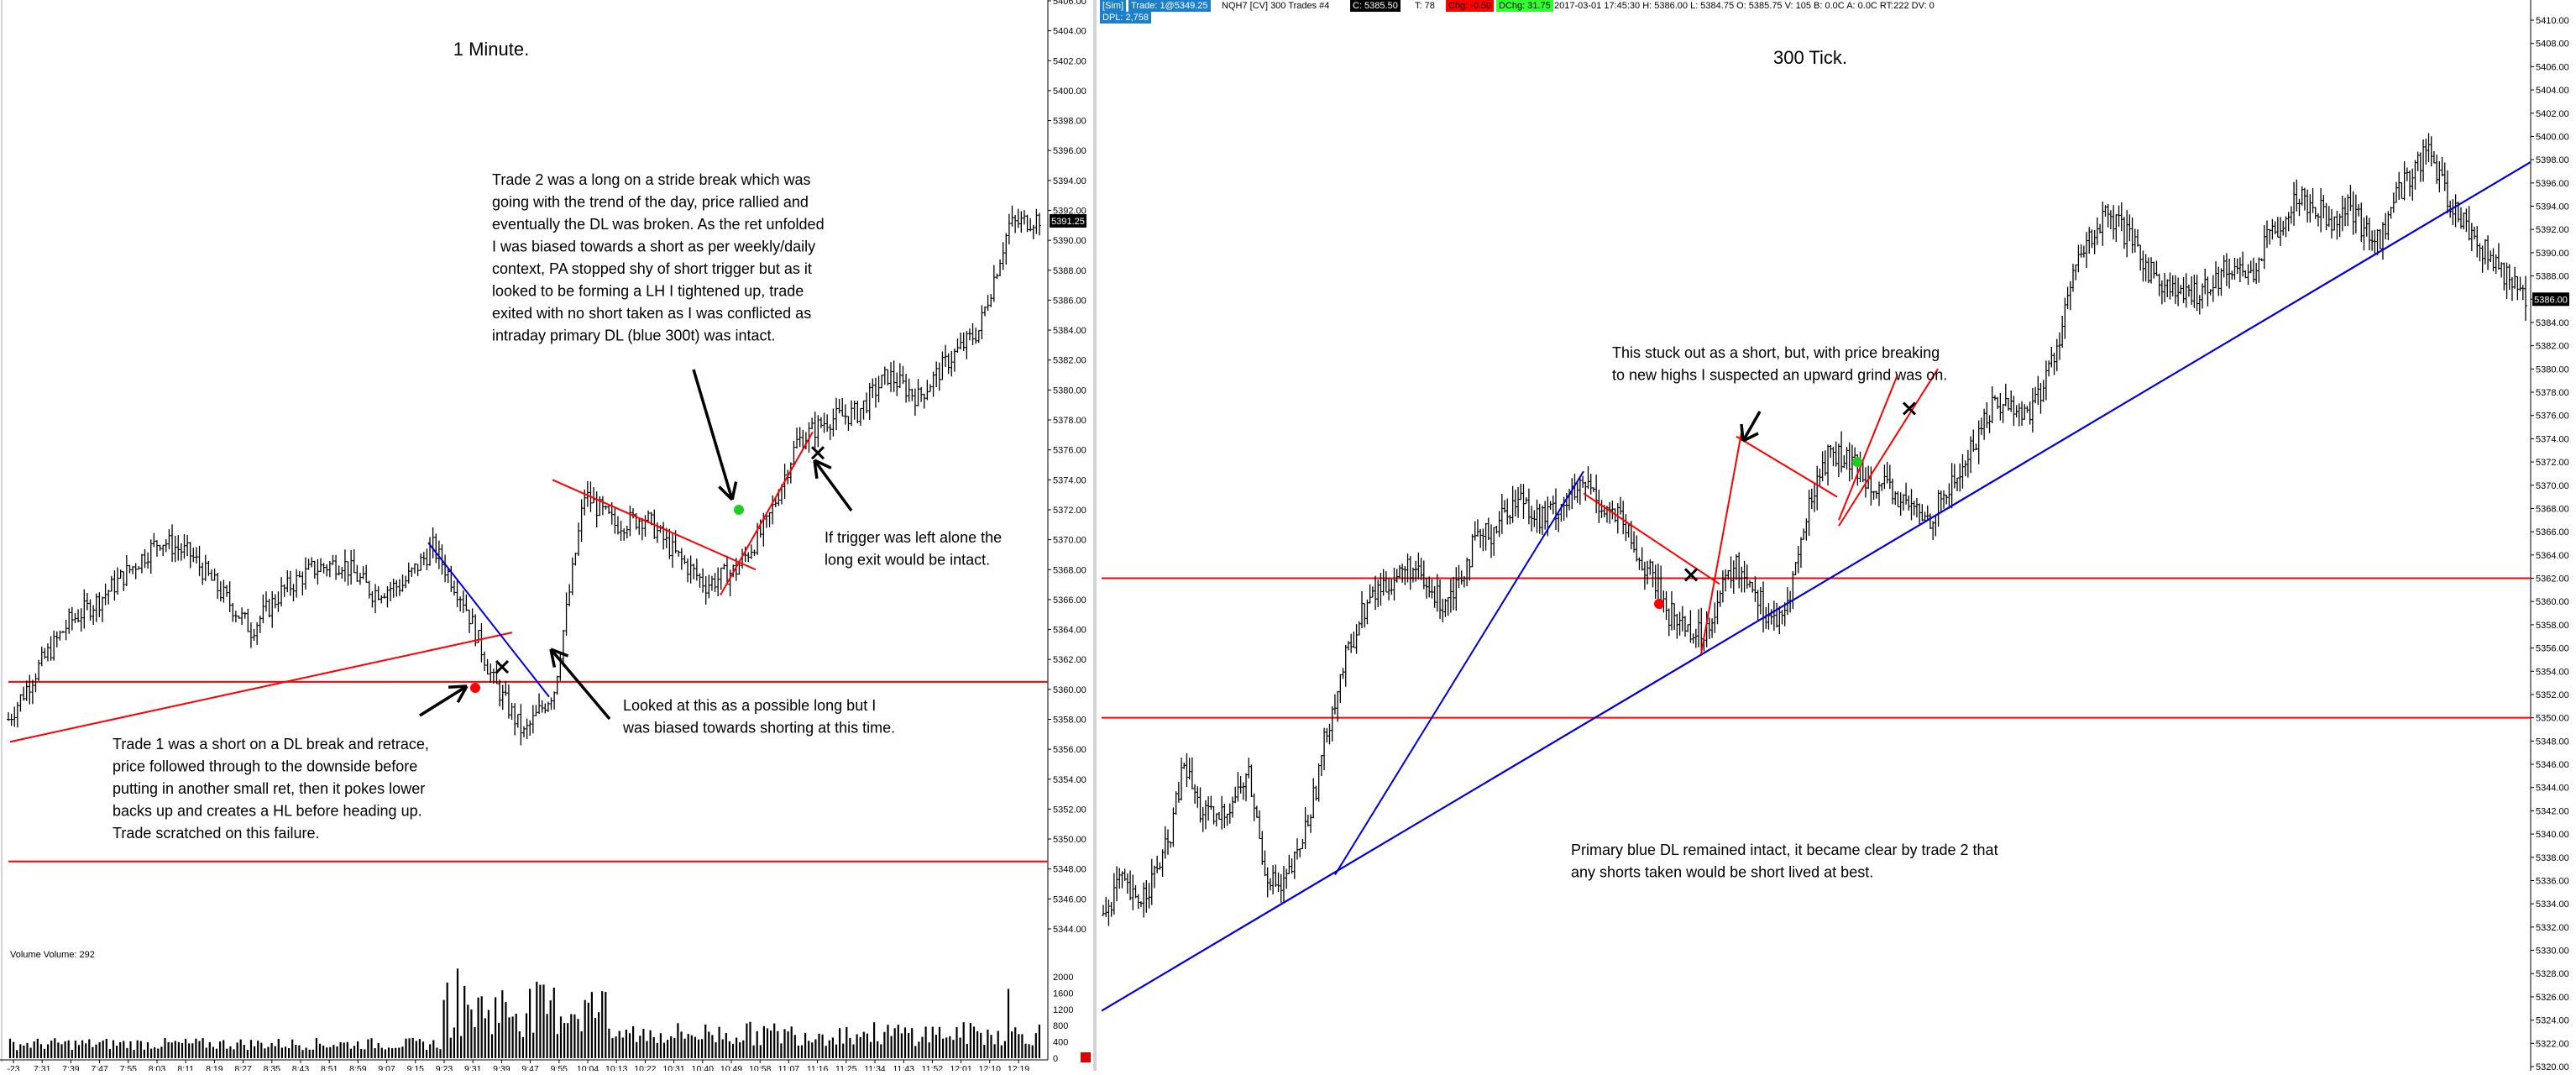 This screenshot has height=1075, width=2576. What do you see at coordinates (2552, 323) in the screenshot?
I see `price-tick-label: 5384.00` at bounding box center [2552, 323].